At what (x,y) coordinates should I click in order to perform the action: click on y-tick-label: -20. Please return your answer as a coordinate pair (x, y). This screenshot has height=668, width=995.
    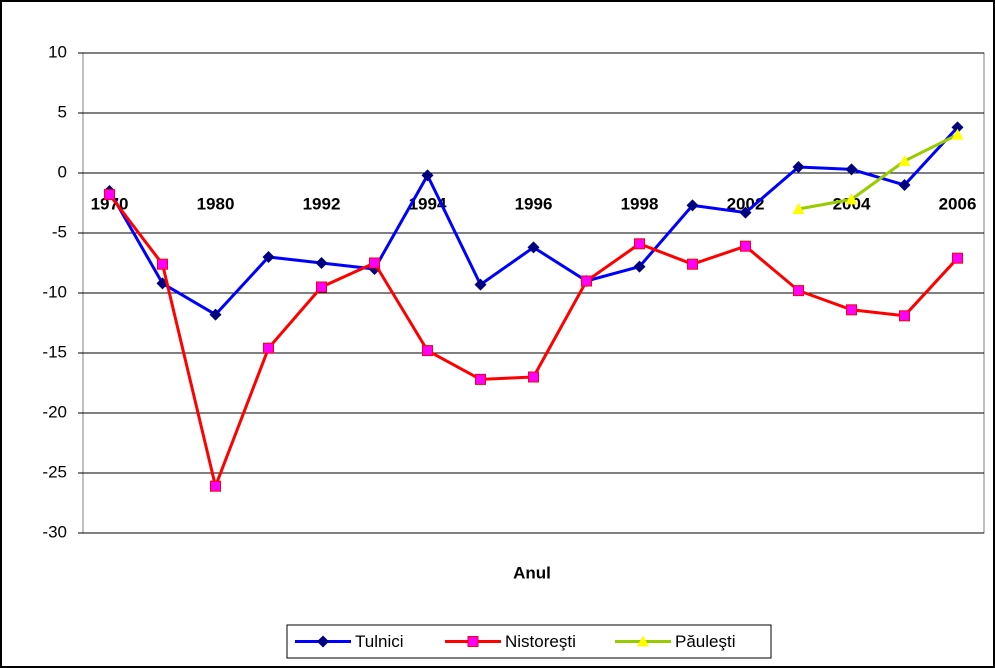
    Looking at the image, I should click on (54, 411).